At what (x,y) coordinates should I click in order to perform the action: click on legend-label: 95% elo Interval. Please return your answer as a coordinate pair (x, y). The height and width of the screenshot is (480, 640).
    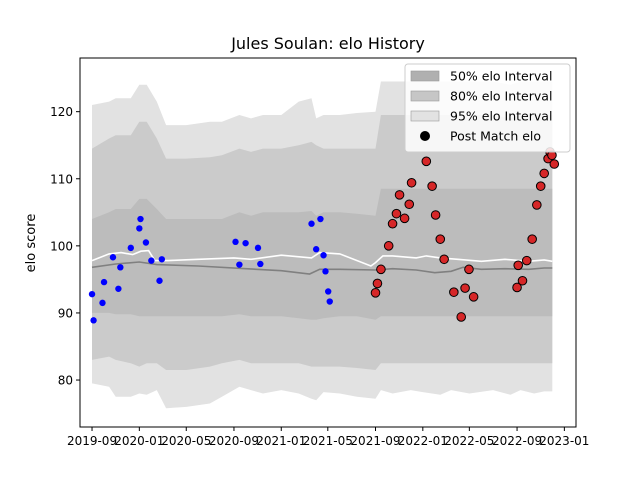
    Looking at the image, I should click on (501, 116).